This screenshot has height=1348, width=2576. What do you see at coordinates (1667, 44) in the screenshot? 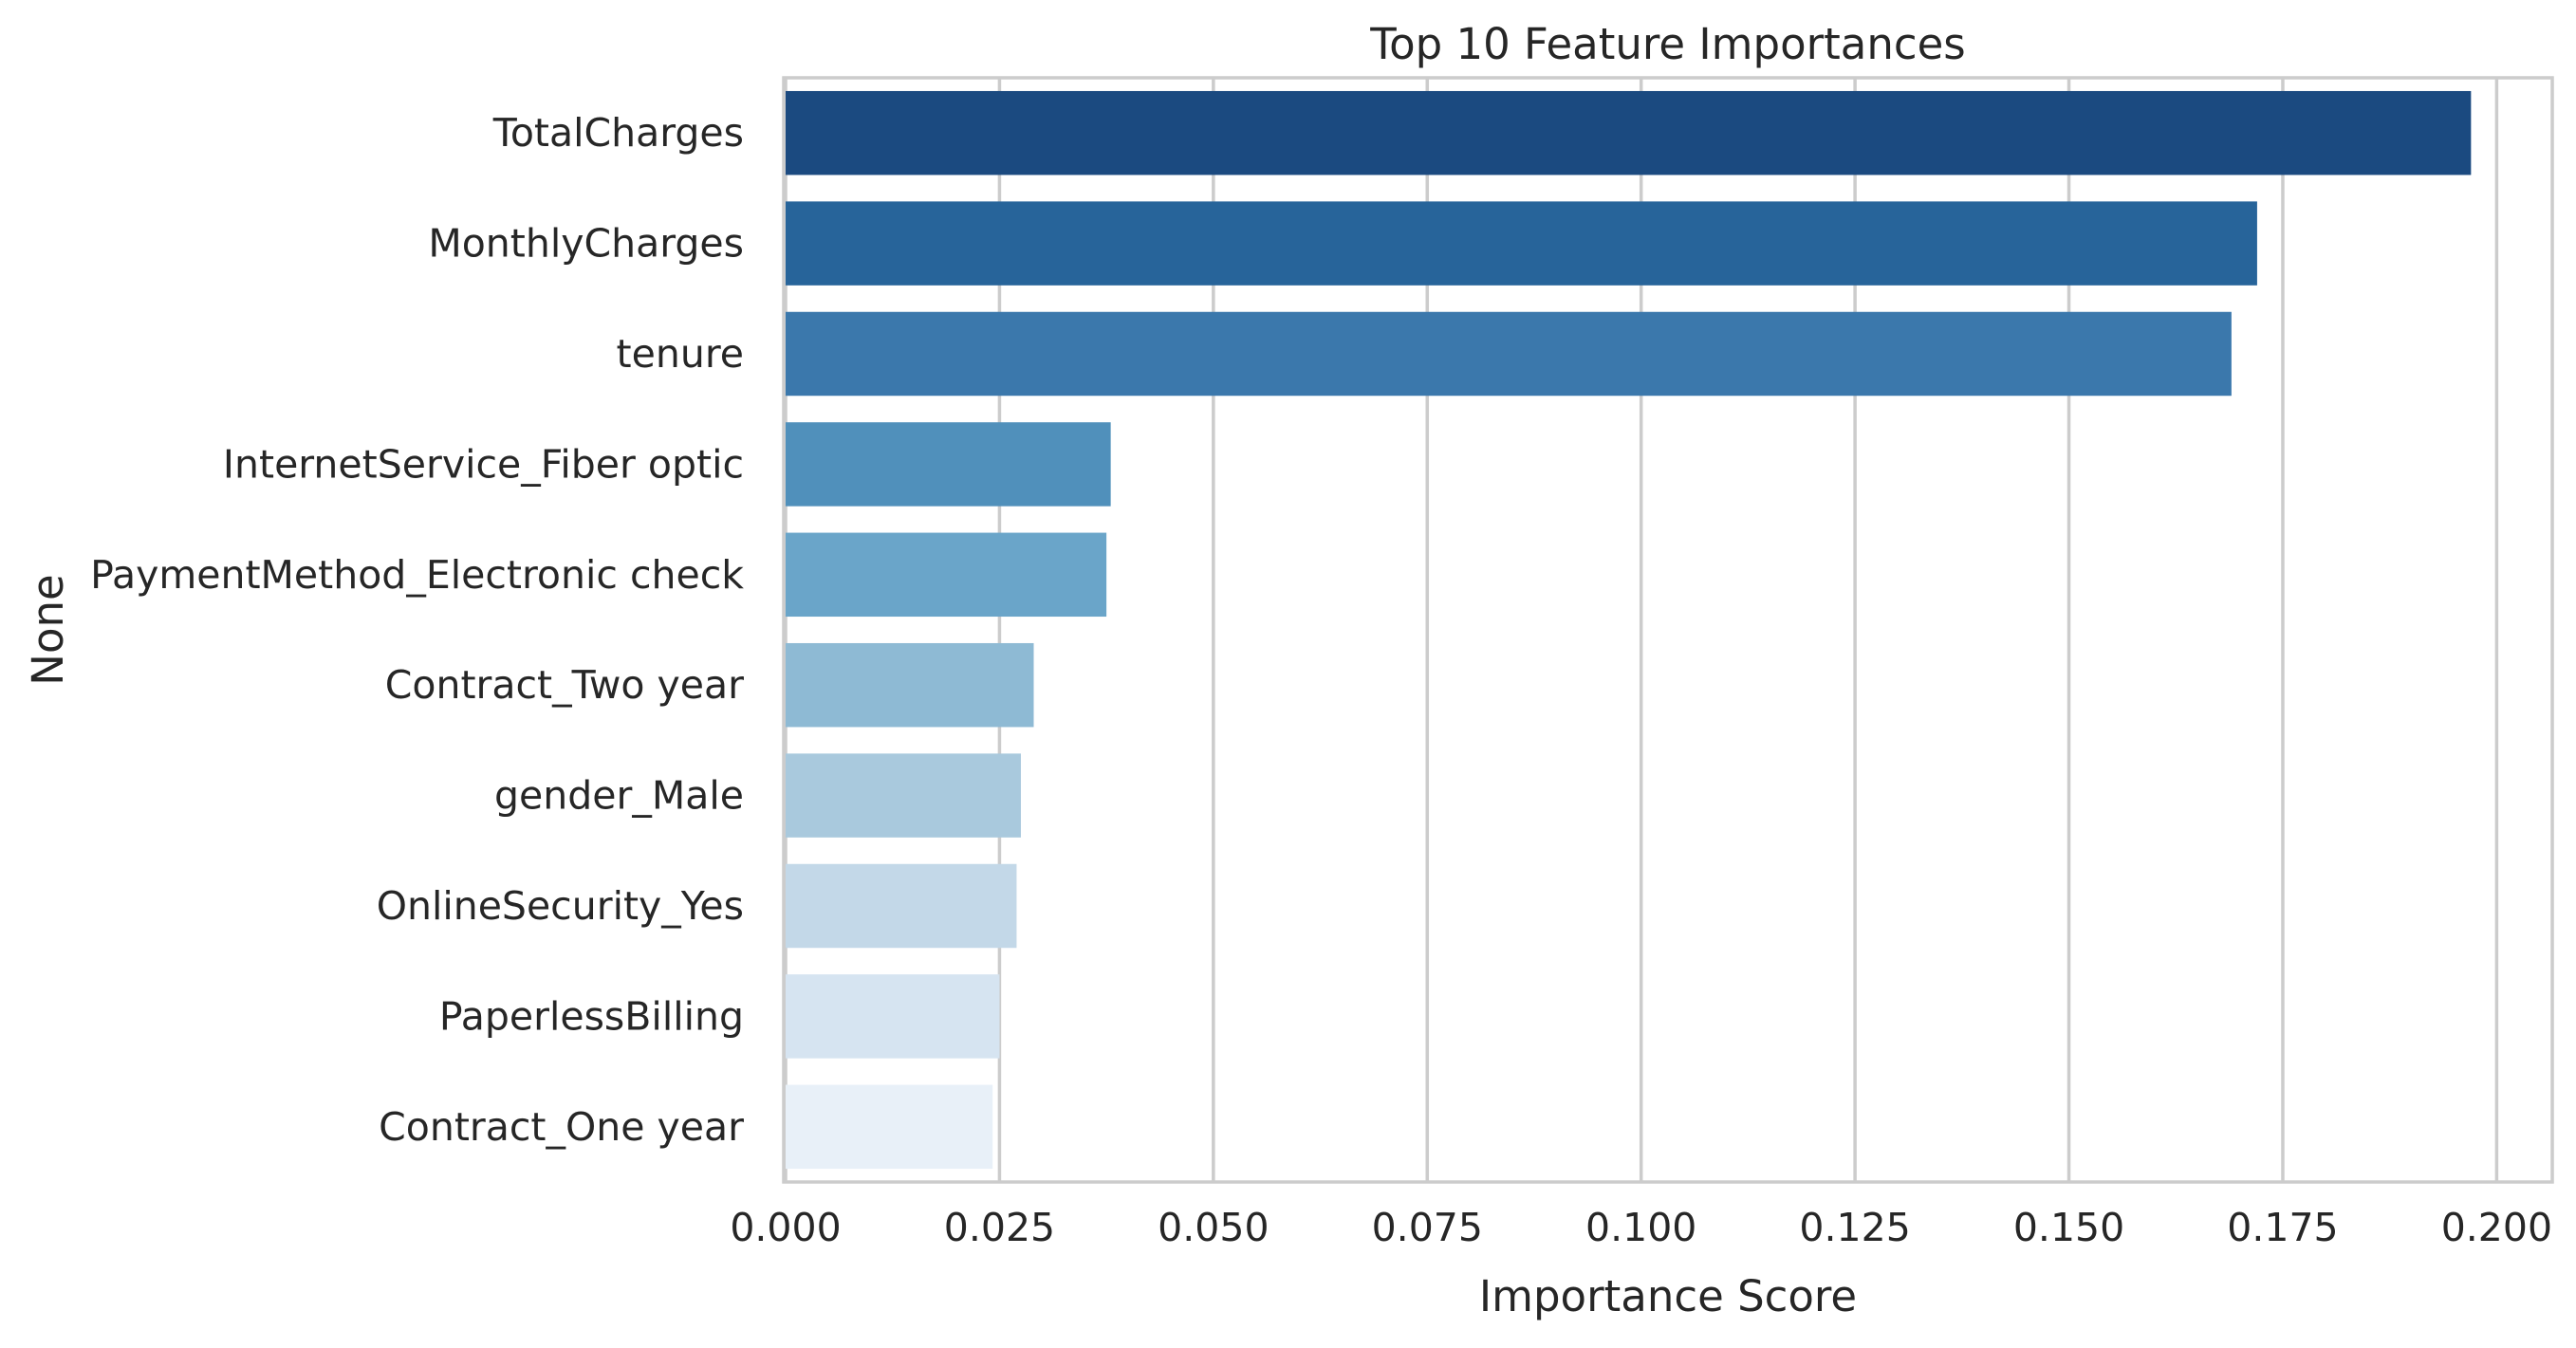
I see `chart-title: Top 10 Feature Importances` at bounding box center [1667, 44].